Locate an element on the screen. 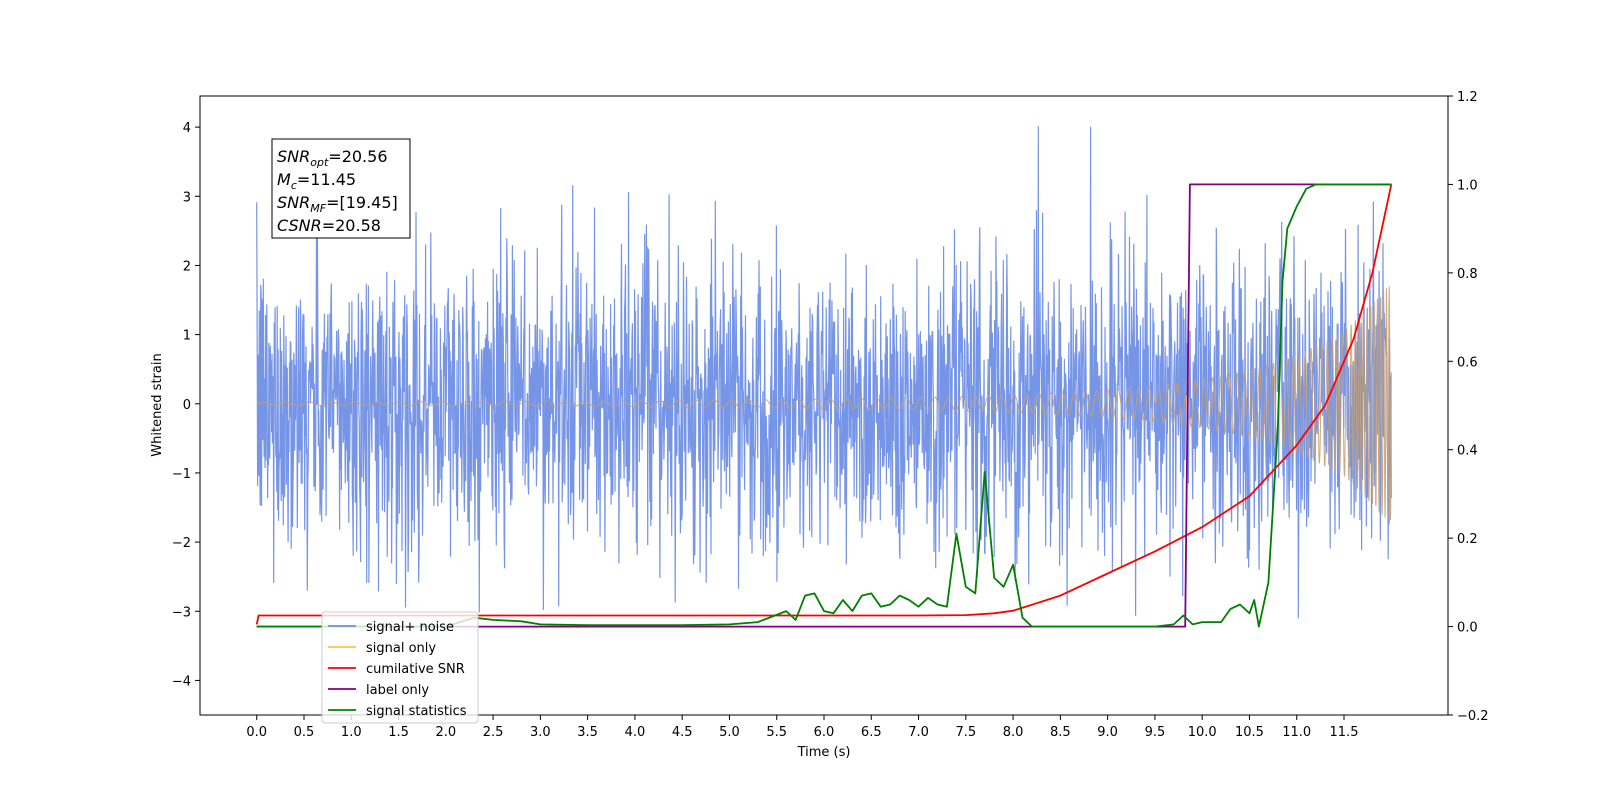  y-right-tick-label: 0.2 is located at coordinates (1467, 539).